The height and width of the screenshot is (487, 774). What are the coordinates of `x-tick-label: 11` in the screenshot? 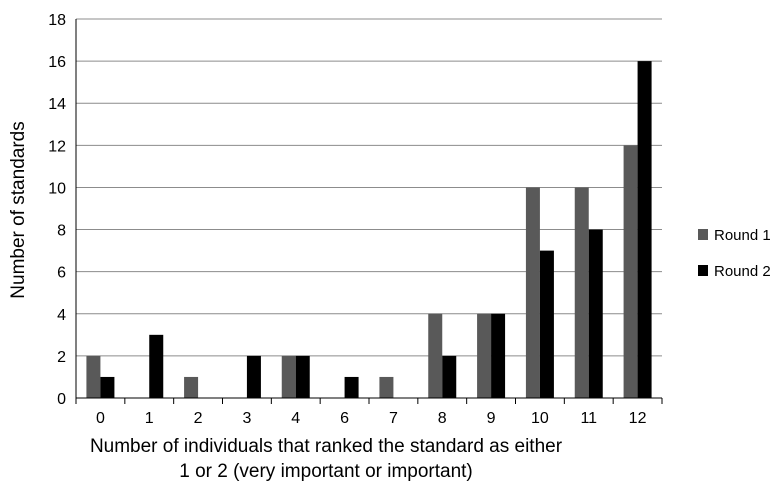 It's located at (588, 418).